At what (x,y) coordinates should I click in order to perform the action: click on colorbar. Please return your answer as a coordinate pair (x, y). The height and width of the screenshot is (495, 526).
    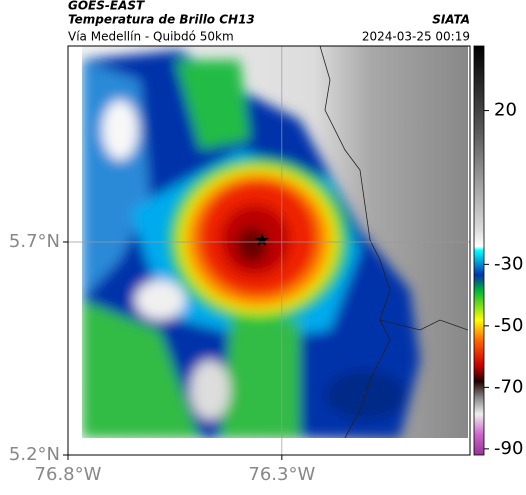
    Looking at the image, I should click on (479, 250).